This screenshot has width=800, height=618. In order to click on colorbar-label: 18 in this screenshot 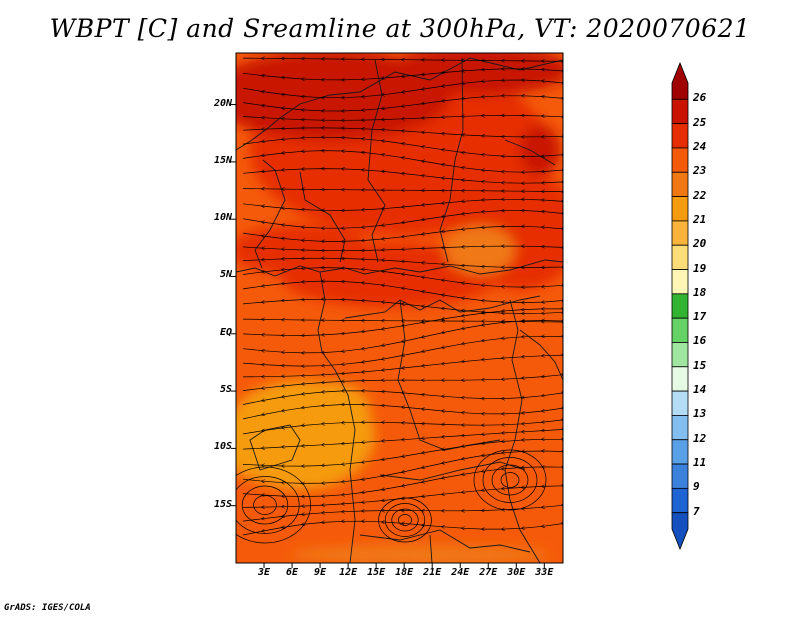, I will do `click(700, 292)`.